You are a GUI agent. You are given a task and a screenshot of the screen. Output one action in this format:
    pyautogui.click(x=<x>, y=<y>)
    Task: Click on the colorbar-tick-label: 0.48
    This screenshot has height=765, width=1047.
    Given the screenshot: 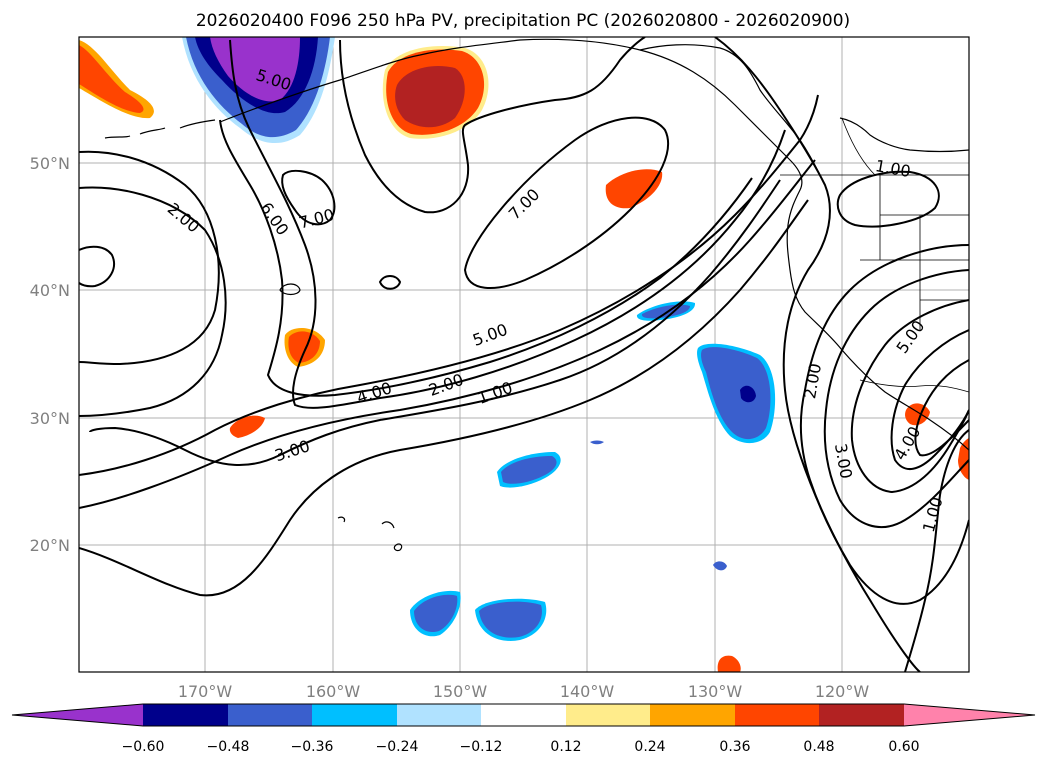 What is the action you would take?
    pyautogui.click(x=818, y=747)
    